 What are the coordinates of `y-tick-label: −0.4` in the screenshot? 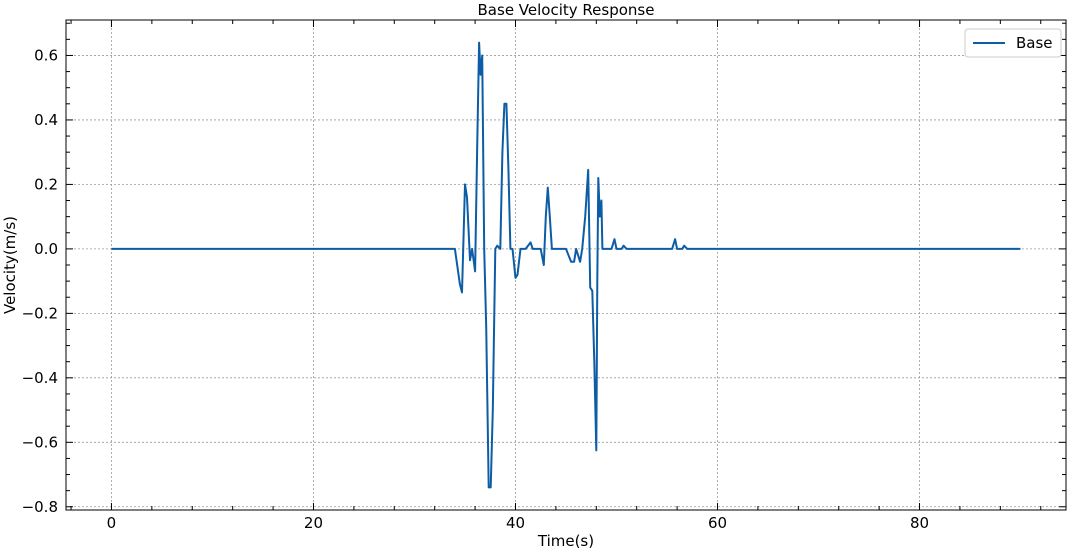 It's located at (40, 378).